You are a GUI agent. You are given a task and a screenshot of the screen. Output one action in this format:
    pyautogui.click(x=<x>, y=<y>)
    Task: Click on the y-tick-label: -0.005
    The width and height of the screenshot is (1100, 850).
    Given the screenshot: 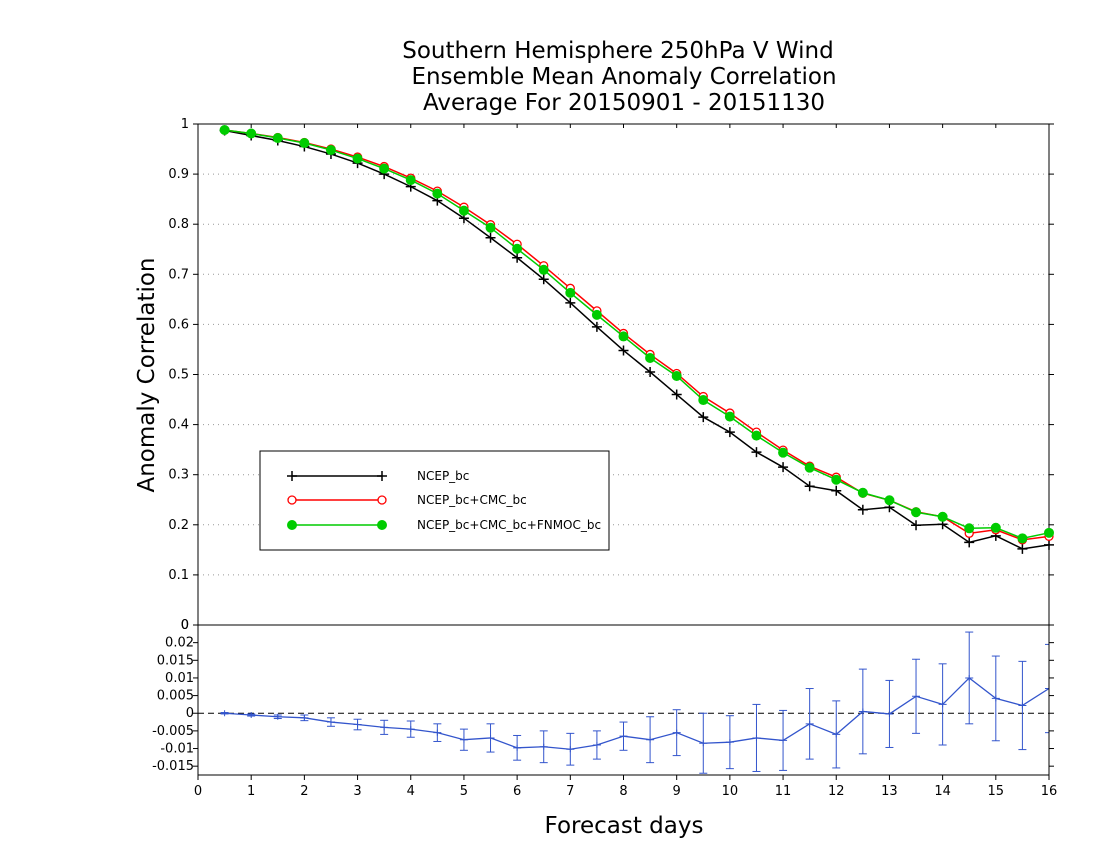 What is the action you would take?
    pyautogui.click(x=173, y=731)
    